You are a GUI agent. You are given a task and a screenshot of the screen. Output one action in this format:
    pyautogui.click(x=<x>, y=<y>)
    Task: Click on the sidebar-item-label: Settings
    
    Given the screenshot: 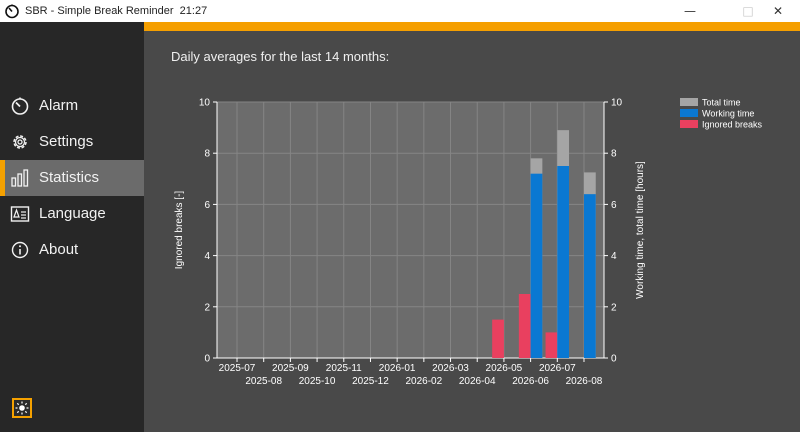 What is the action you would take?
    pyautogui.click(x=66, y=141)
    